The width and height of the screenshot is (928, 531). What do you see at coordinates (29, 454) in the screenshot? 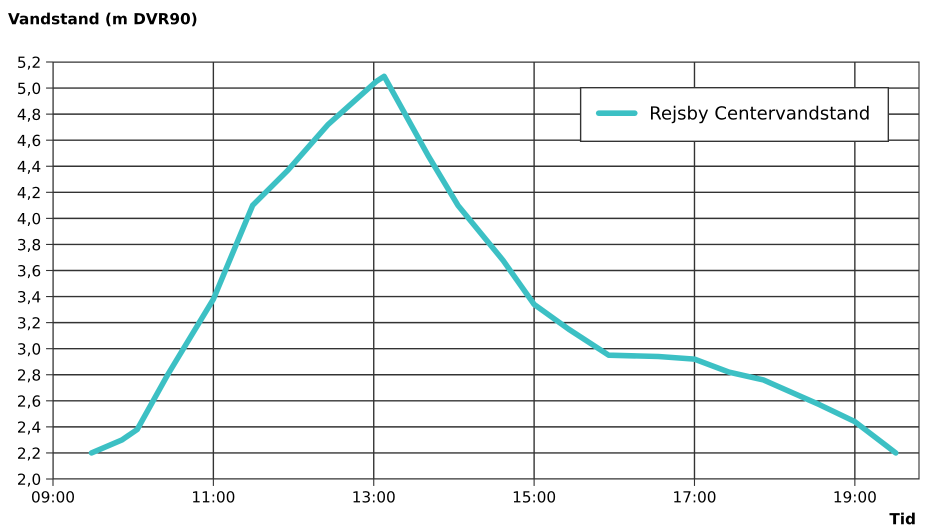
I see `y-tick-label: 2,2` at bounding box center [29, 454].